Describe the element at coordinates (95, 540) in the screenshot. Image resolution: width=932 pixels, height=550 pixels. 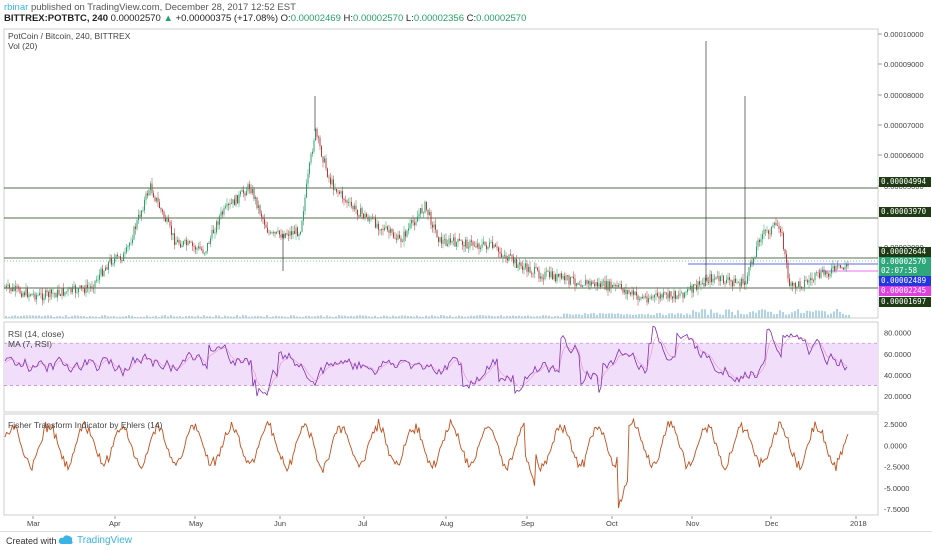
I see `tradingview-logo: TradingView` at that location.